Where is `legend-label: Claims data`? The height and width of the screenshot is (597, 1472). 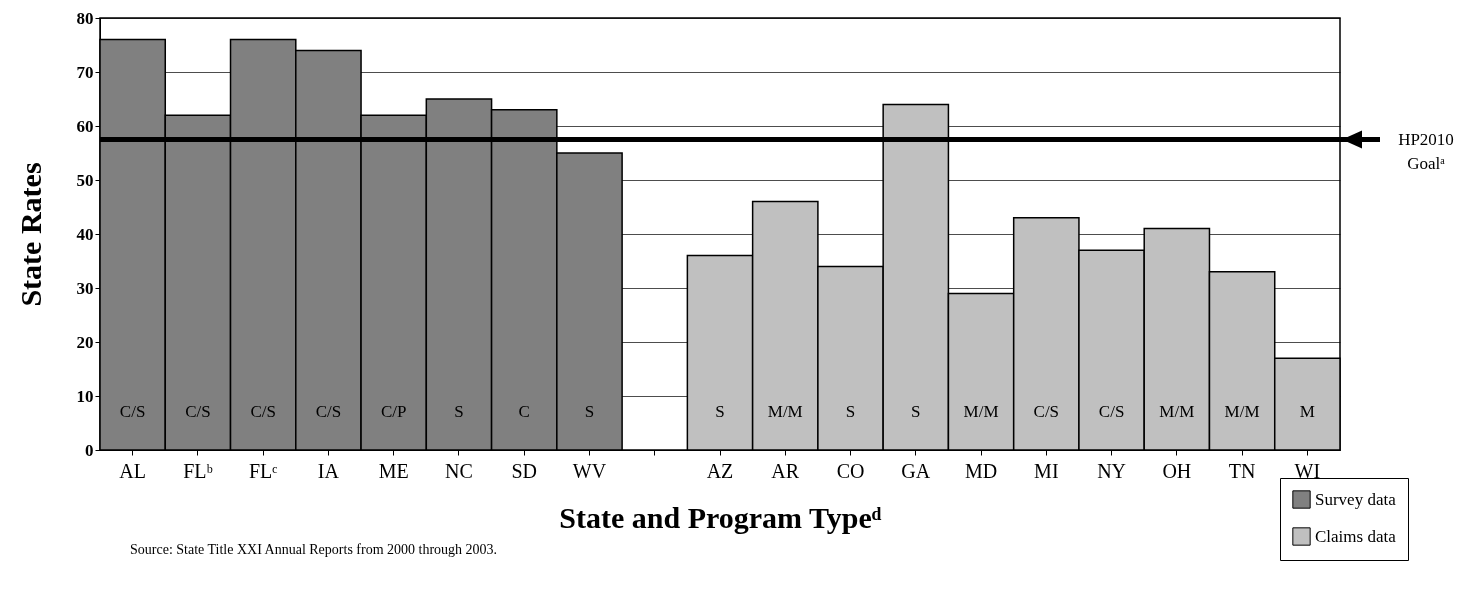
legend-label: Claims data is located at coordinates (1356, 536).